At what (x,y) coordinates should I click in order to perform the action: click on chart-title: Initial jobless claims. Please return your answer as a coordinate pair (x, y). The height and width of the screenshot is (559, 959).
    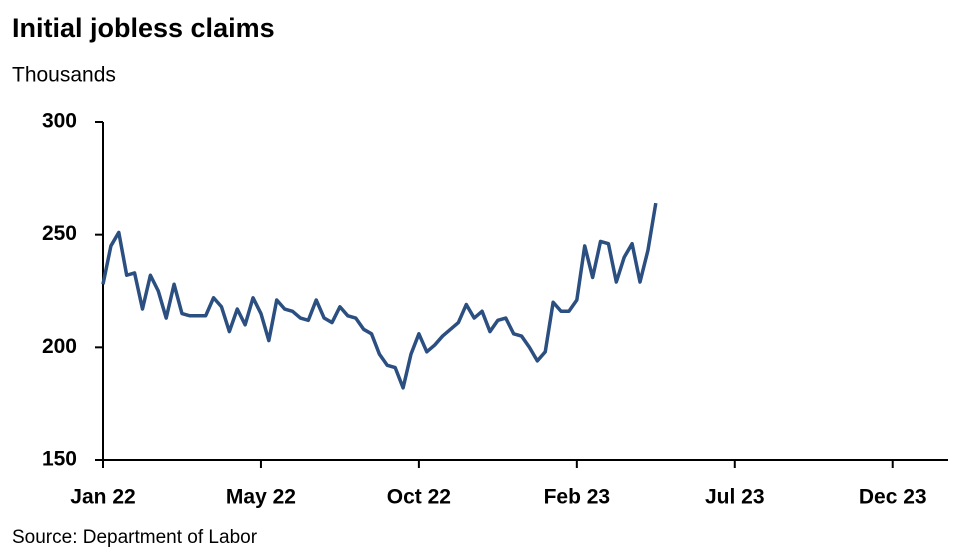
    Looking at the image, I should click on (143, 28).